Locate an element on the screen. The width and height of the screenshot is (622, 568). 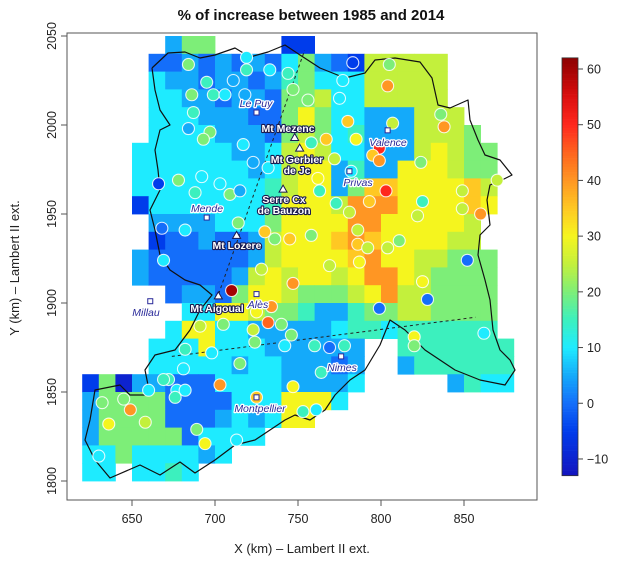
y-axis: 1800 1850 1900 1950 2000 2050 is located at coordinates (56, 258).